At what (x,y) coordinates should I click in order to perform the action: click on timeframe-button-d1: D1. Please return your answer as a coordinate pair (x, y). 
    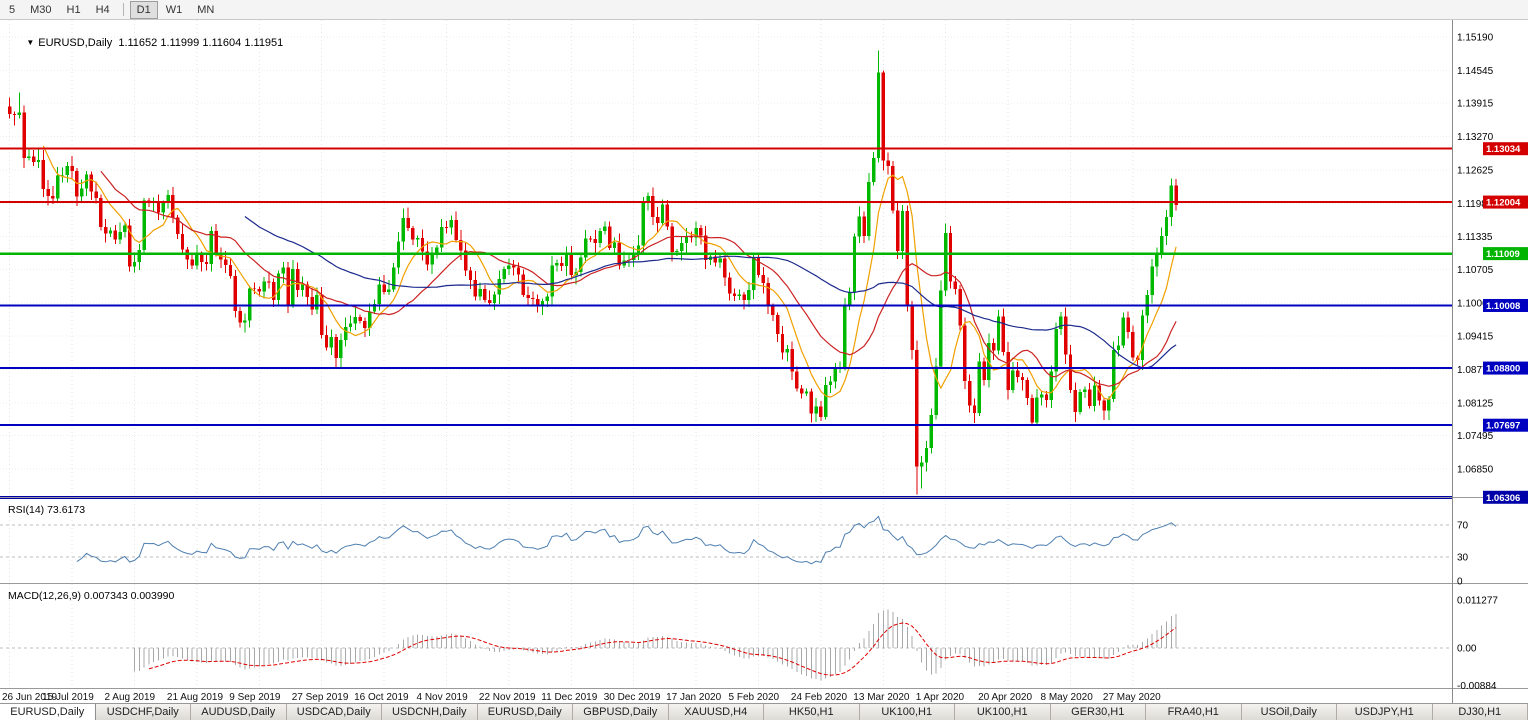
    Looking at the image, I should click on (143, 9).